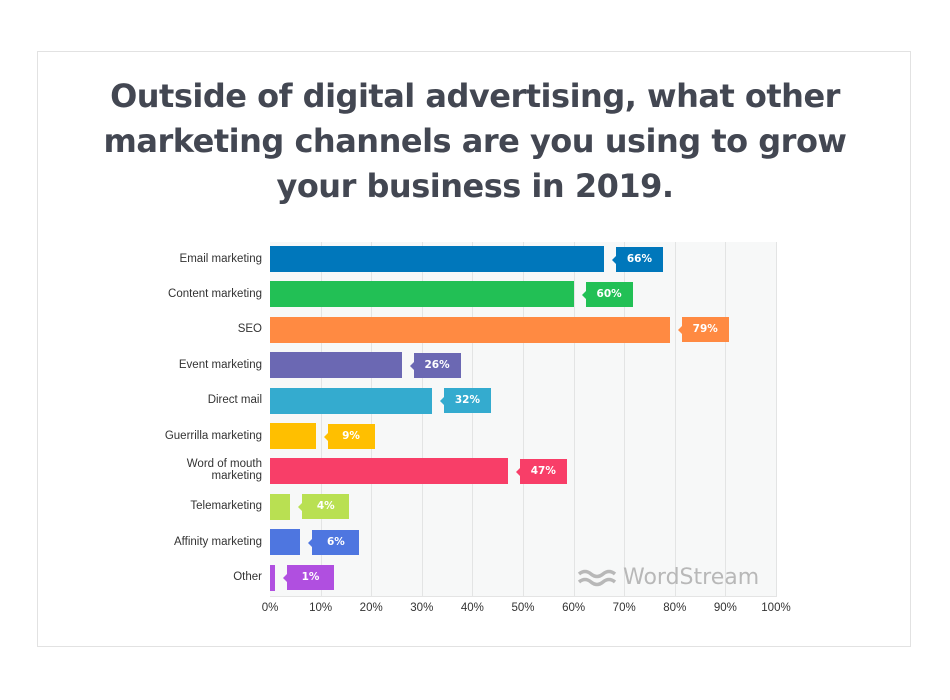 This screenshot has width=950, height=700. Describe the element at coordinates (776, 608) in the screenshot. I see `x-tick-label: 100%` at that location.